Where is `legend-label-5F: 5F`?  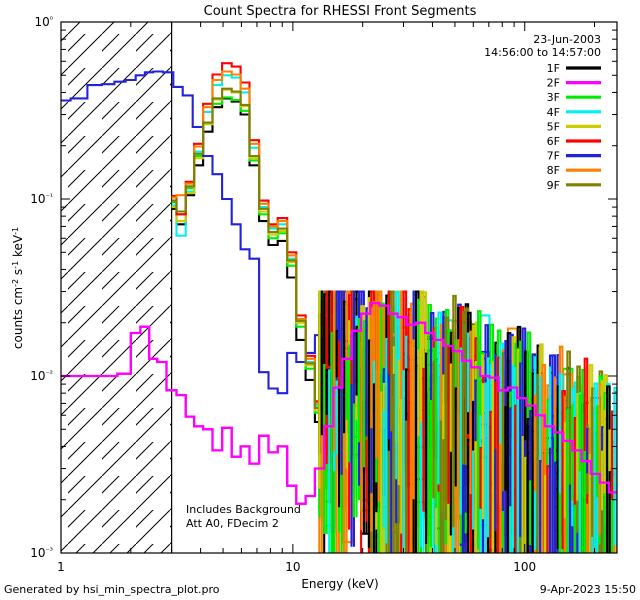 legend-label-5F: 5F is located at coordinates (553, 126).